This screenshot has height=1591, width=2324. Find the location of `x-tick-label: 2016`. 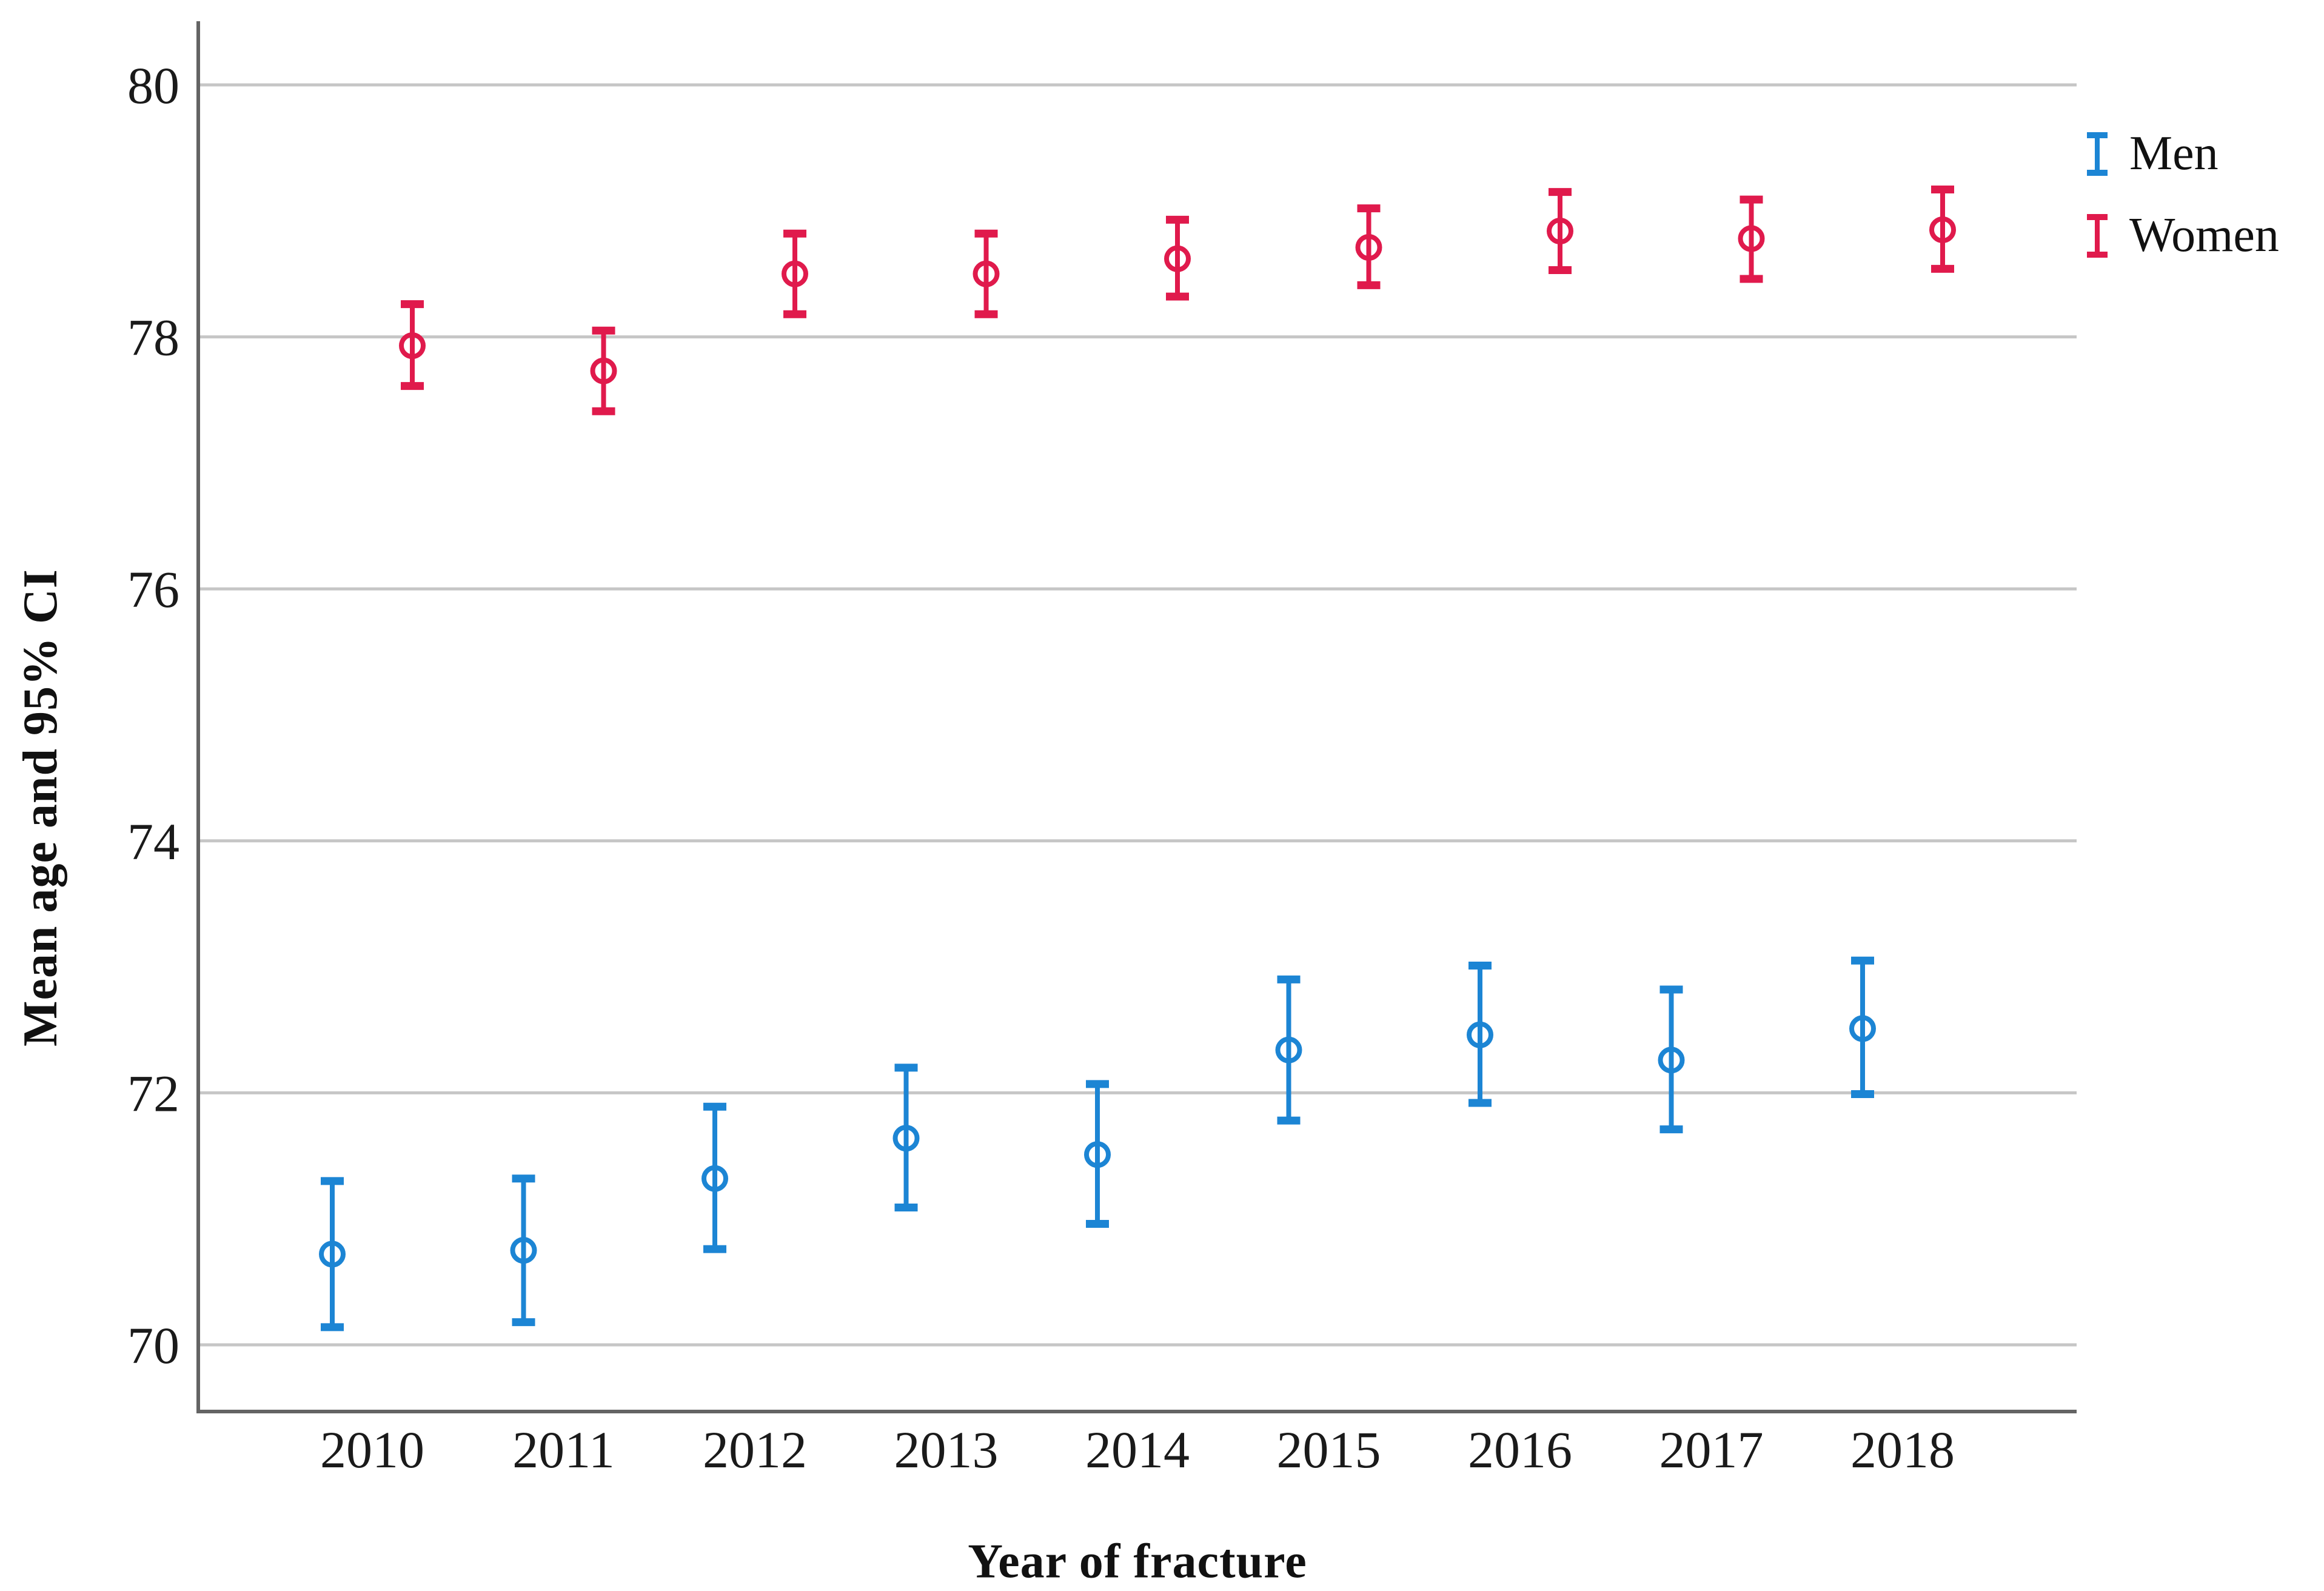

x-tick-label: 2016 is located at coordinates (1520, 1450).